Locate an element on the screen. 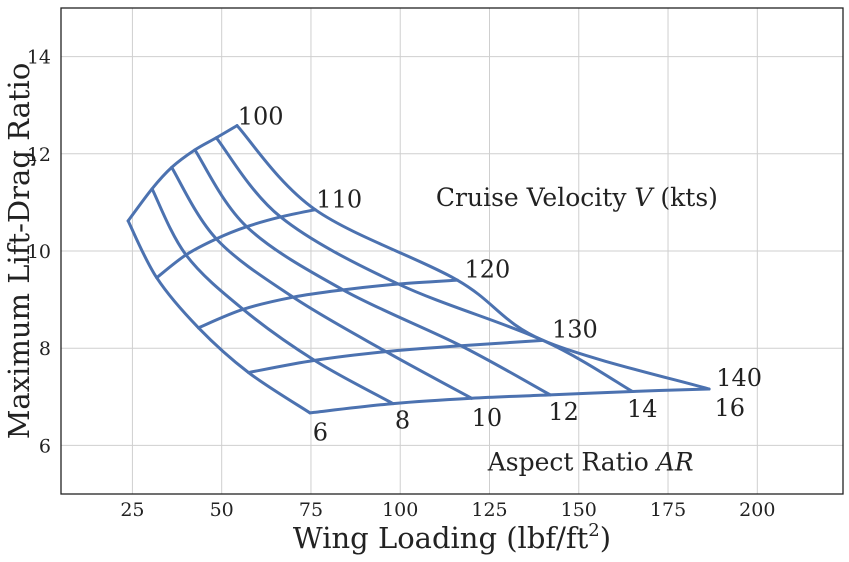  aspect-ratio-label-12: 12 is located at coordinates (563, 412).